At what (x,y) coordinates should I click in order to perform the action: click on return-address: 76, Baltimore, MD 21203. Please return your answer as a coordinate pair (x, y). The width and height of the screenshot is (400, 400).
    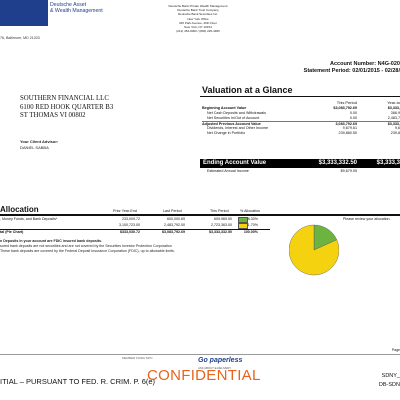
    Looking at the image, I should click on (20, 38).